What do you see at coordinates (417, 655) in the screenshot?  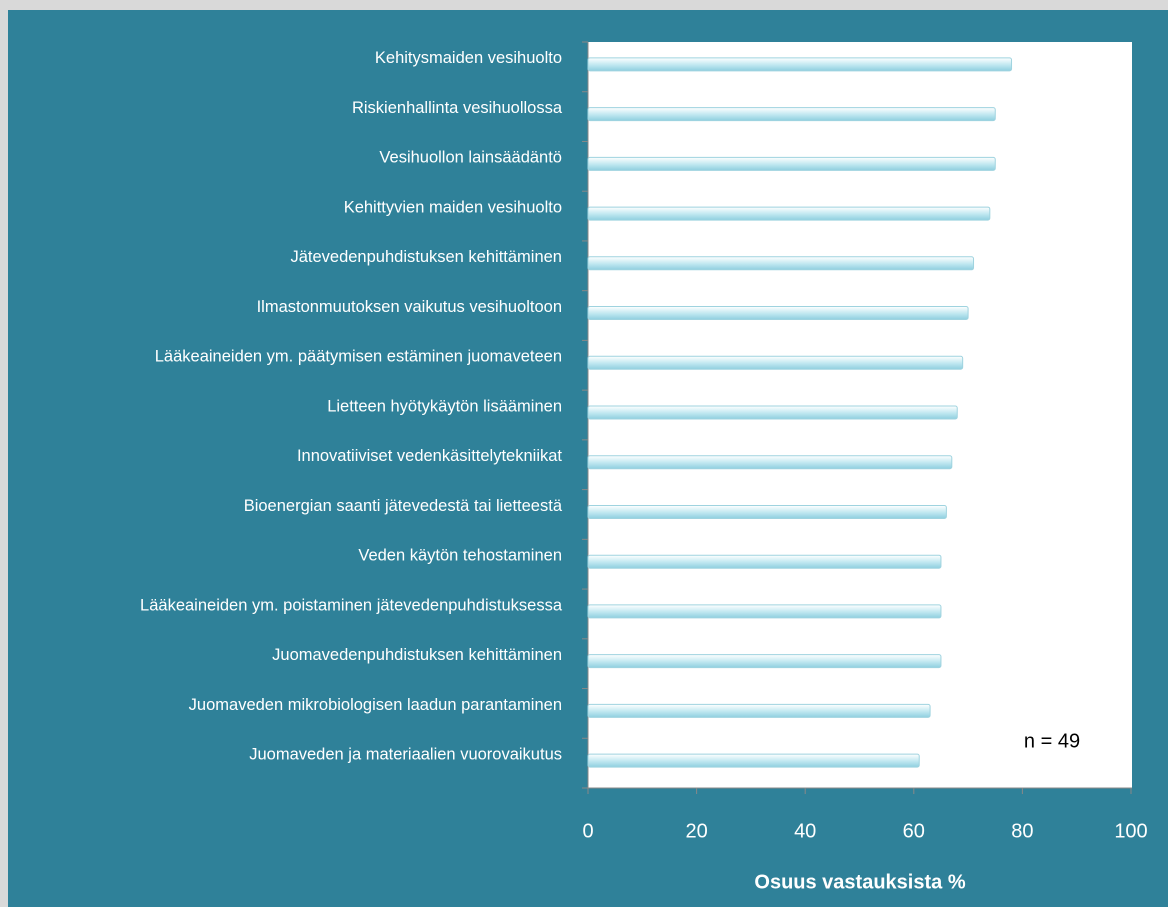 I see `y-tick-label: Juomavedenpuhdistuksen kehittäminen` at bounding box center [417, 655].